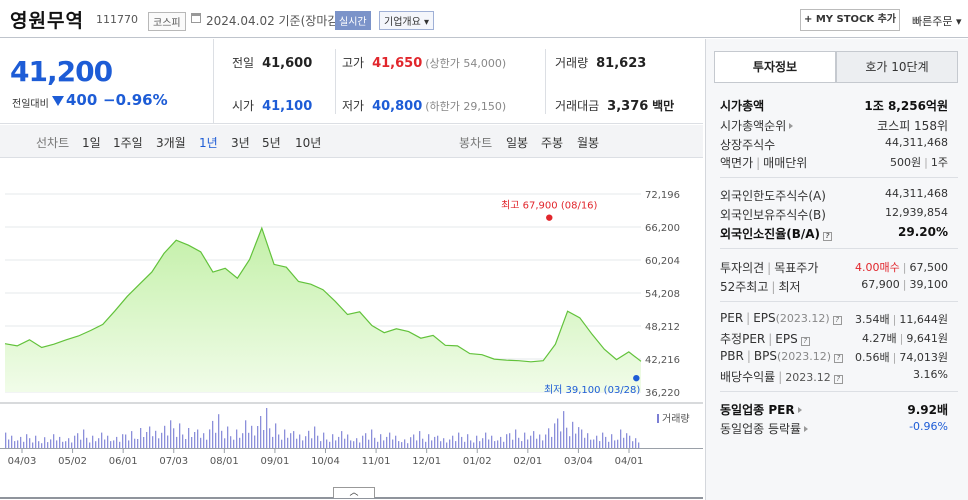 The image size is (968, 500). I want to click on w52-high-label: 52주최고, so click(744, 287).